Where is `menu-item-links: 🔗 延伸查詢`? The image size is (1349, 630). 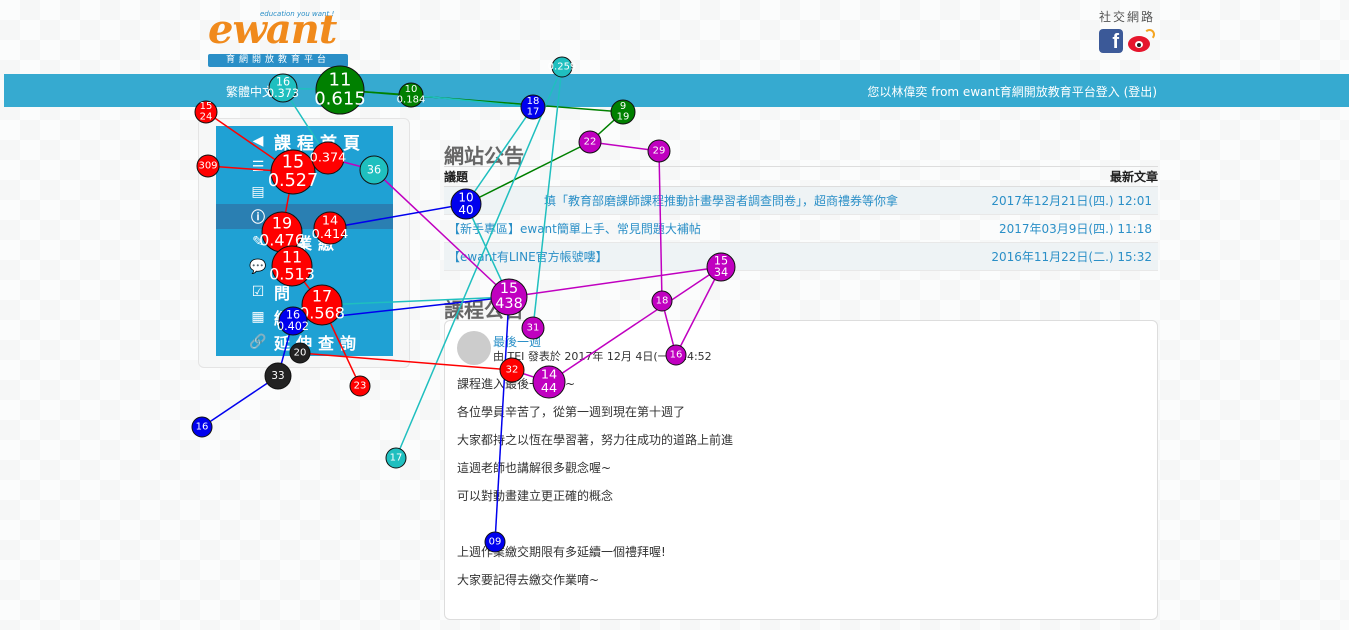 menu-item-links: 🔗 延伸查詢 is located at coordinates (304, 341).